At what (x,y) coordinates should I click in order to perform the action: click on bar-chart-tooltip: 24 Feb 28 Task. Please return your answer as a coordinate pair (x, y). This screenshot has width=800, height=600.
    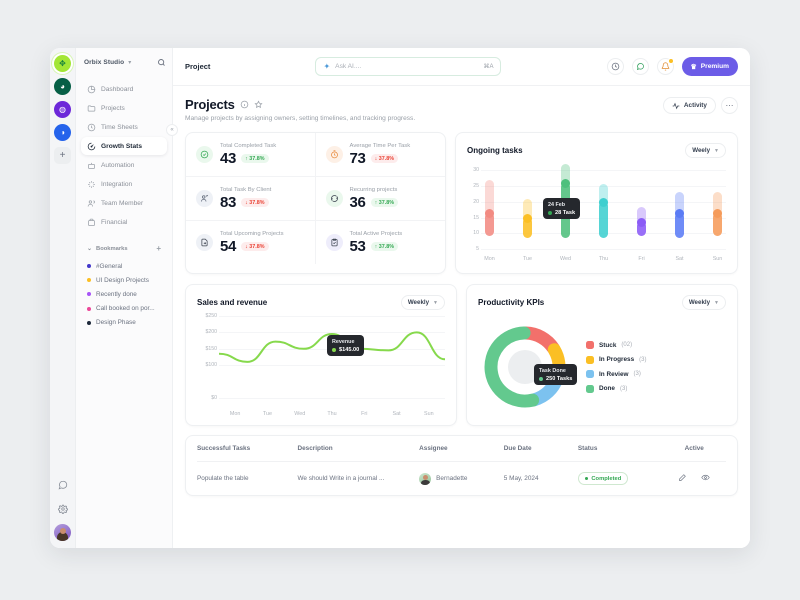
    Looking at the image, I should click on (562, 208).